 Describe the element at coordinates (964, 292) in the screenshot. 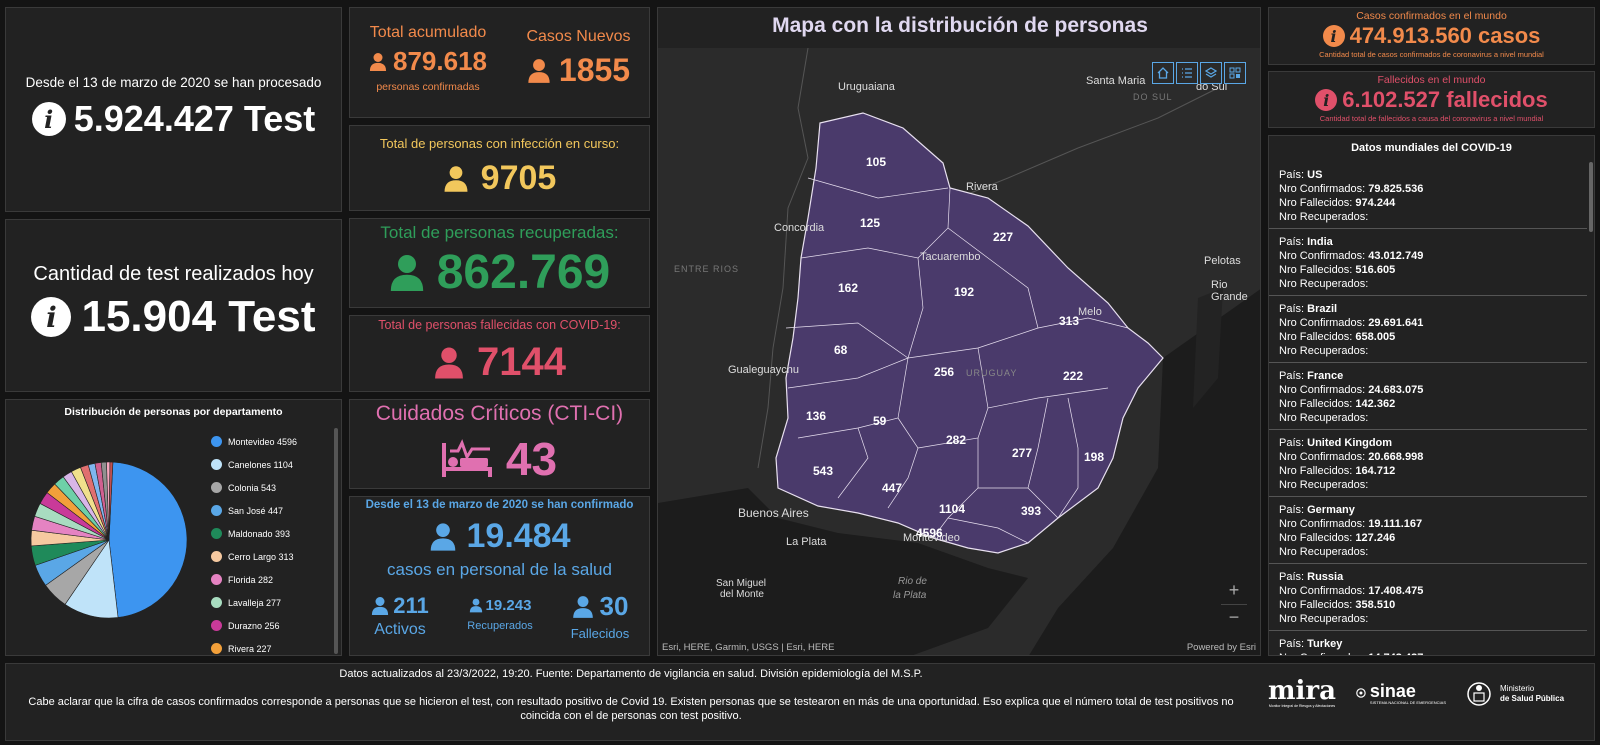

I see `dept-tacuarembo: 192` at that location.